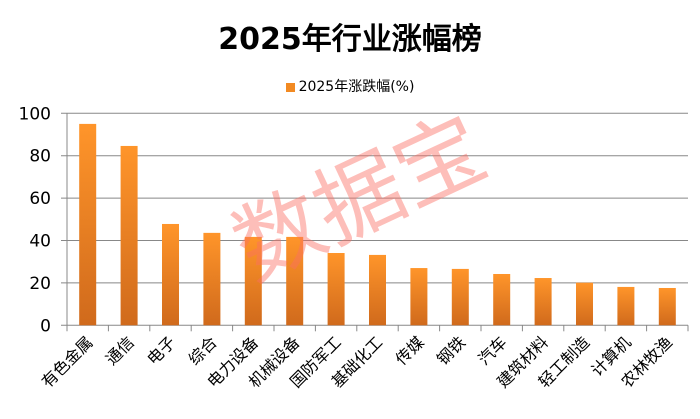 The width and height of the screenshot is (700, 419). I want to click on x-tick-label: 综合, so click(203, 351).